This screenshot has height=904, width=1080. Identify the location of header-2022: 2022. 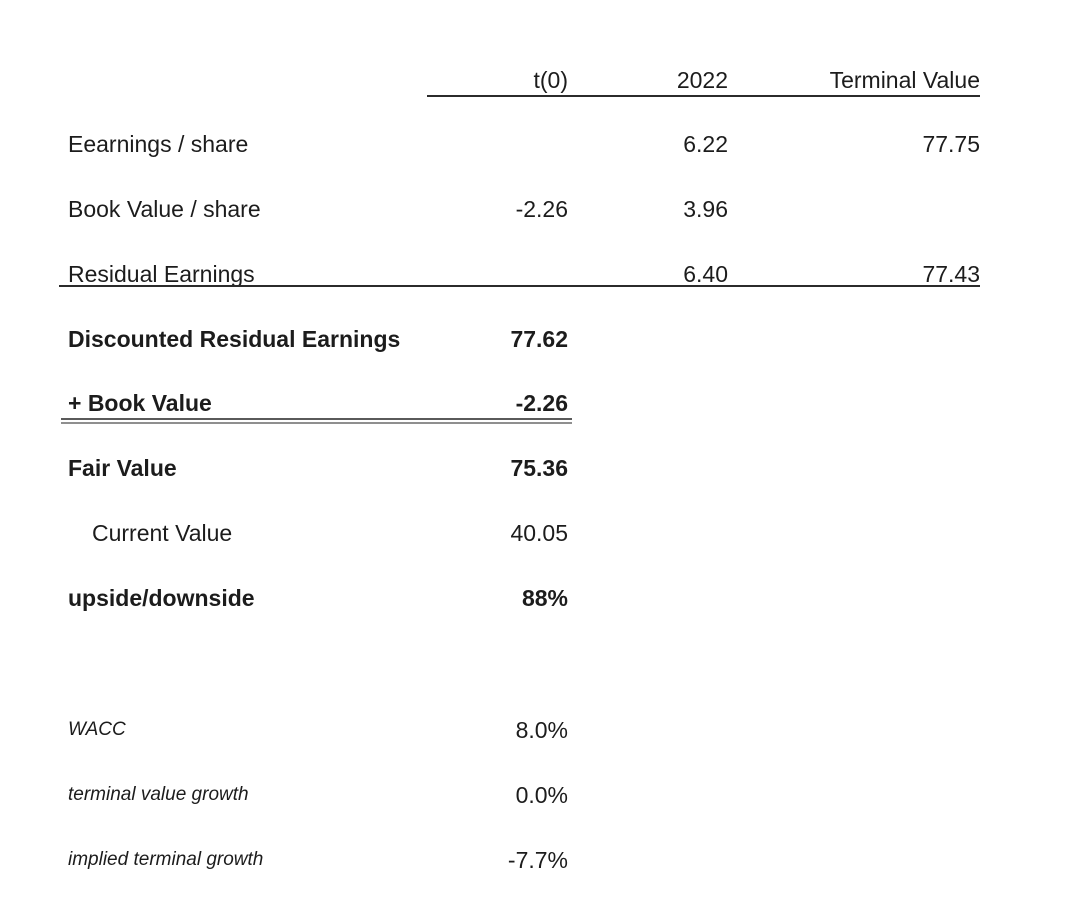
(702, 80).